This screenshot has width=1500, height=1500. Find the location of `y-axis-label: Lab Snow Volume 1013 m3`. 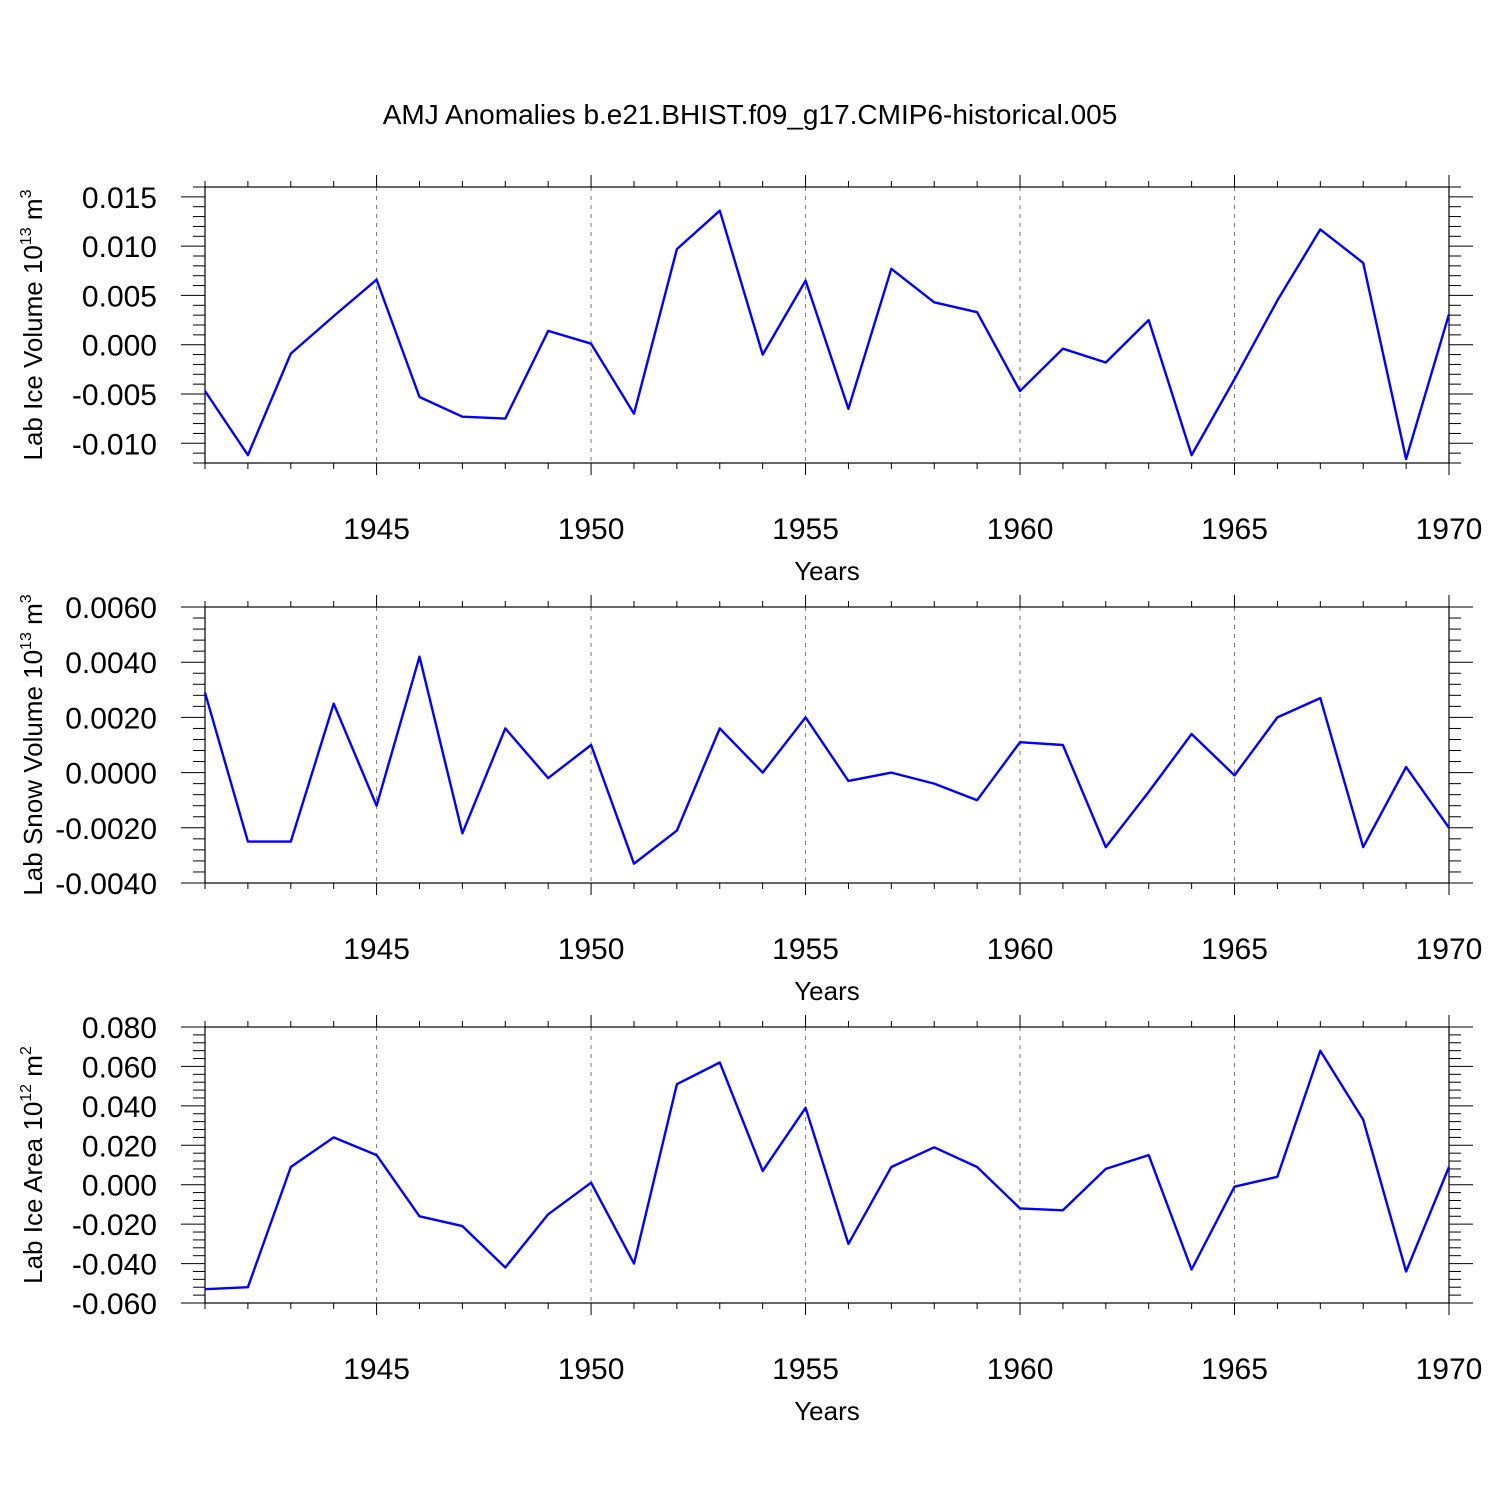

y-axis-label: Lab Snow Volume 1013 m3 is located at coordinates (33, 744).